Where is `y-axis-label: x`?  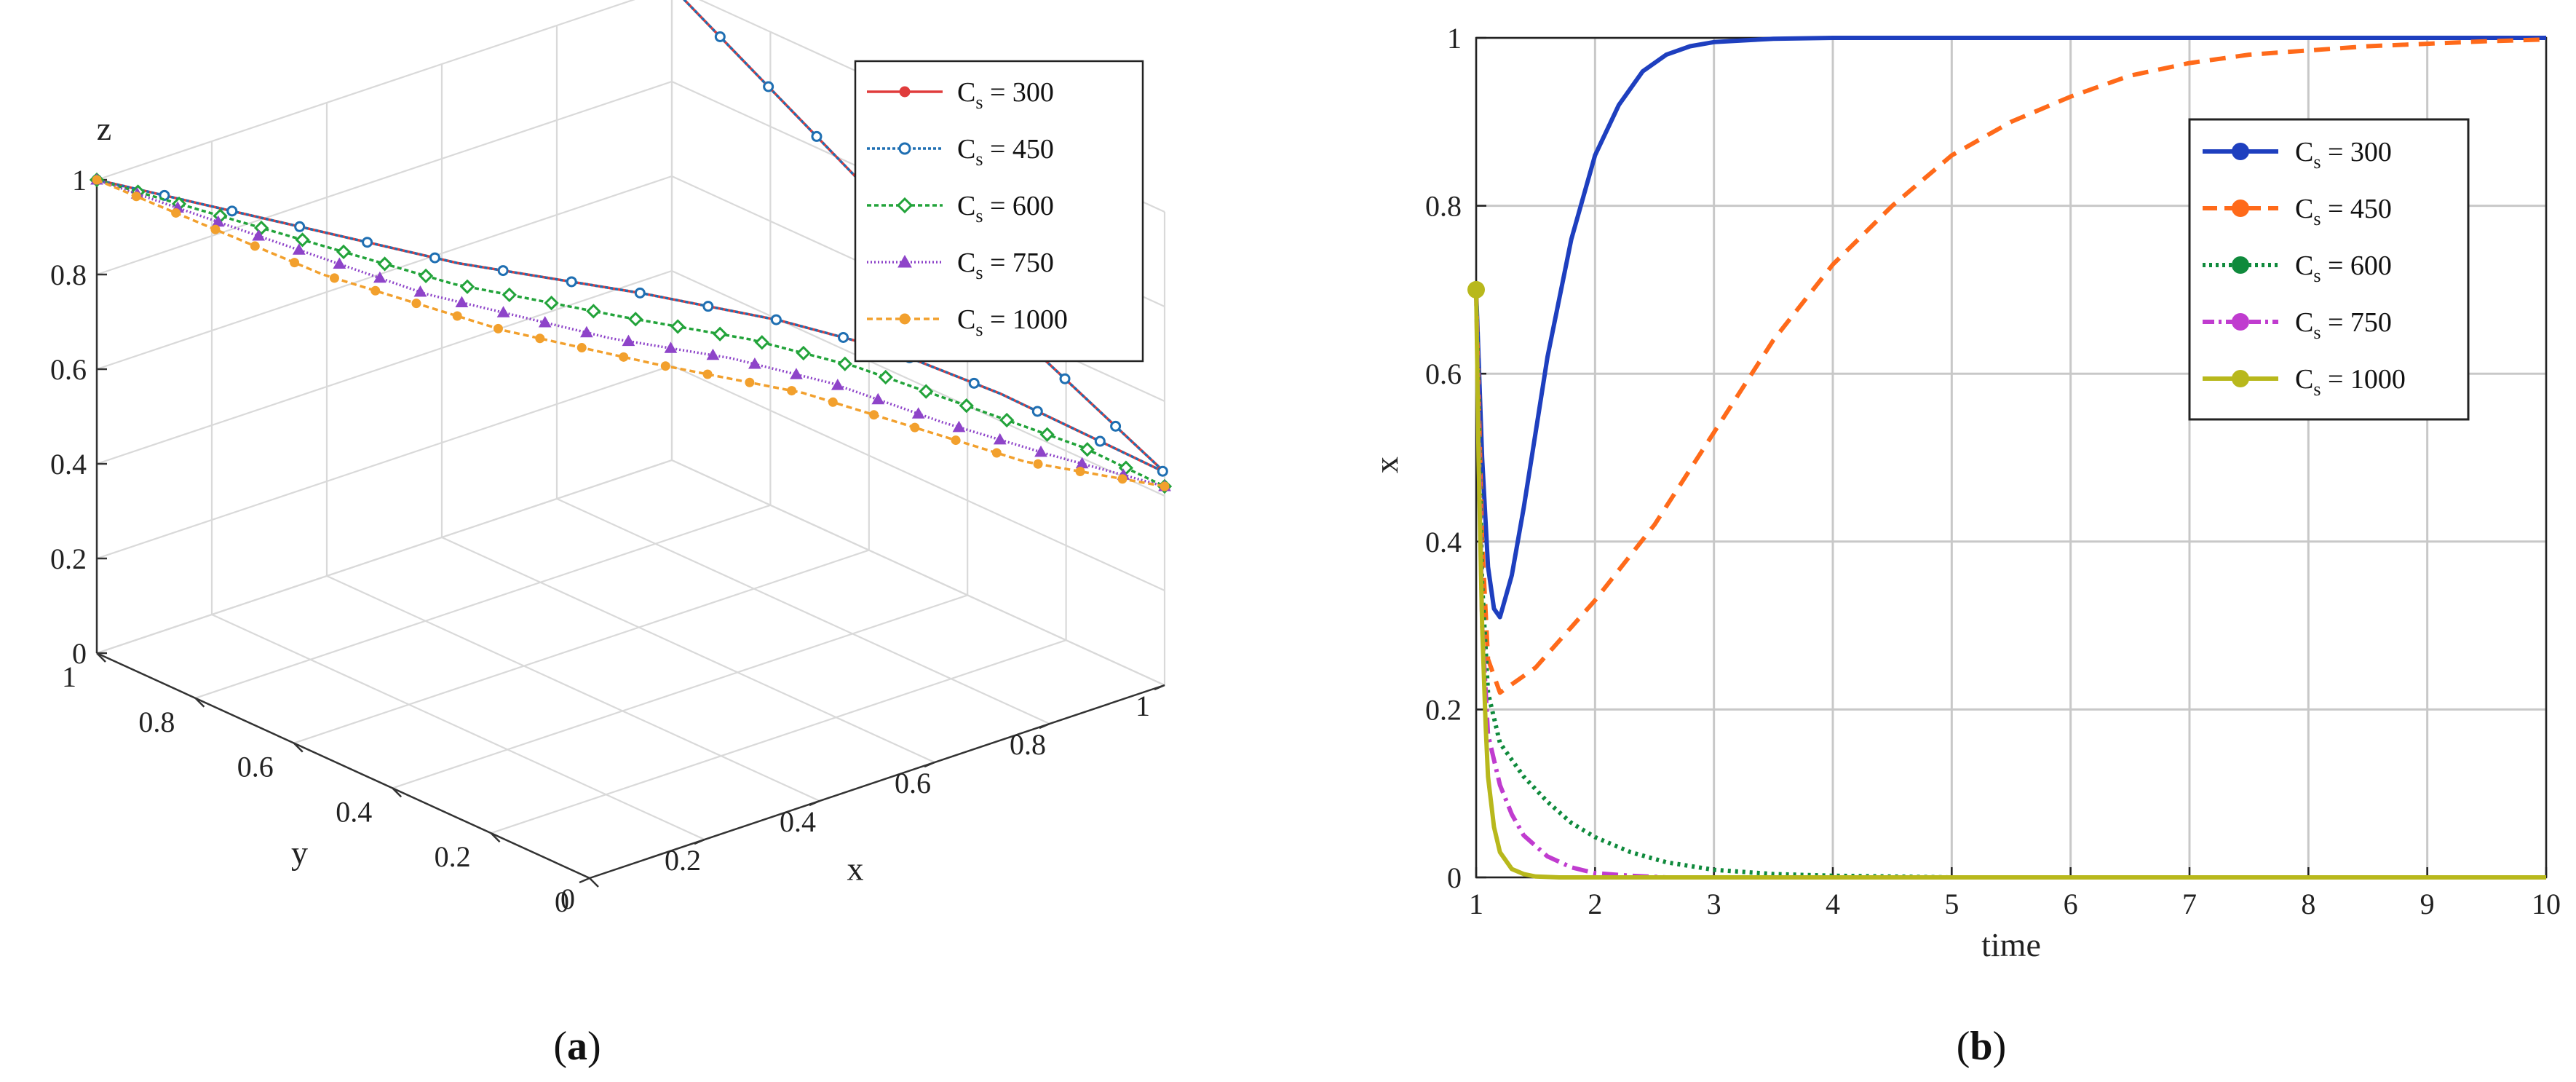
y-axis-label: x is located at coordinates (1386, 465).